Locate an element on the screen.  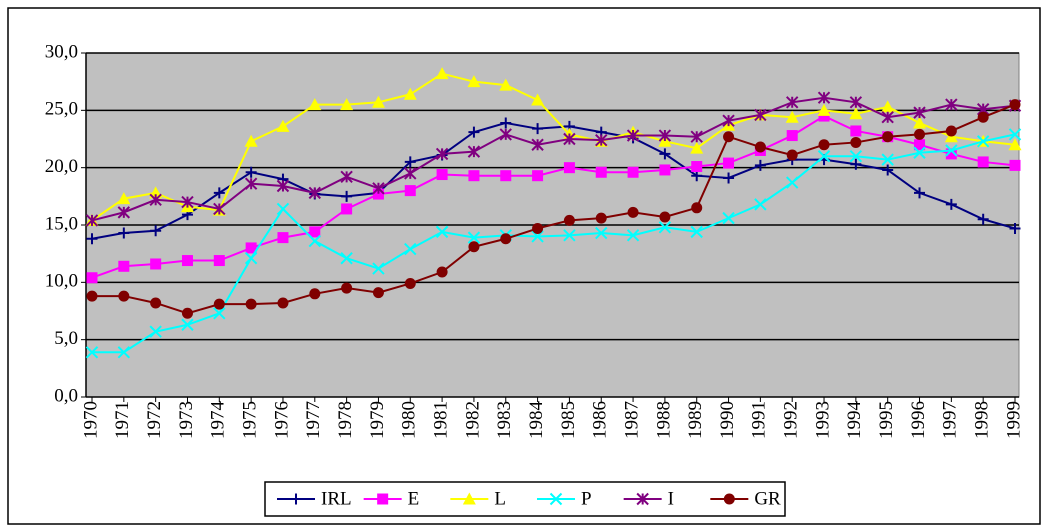
x-tick-label: 1997 is located at coordinates (950, 420).